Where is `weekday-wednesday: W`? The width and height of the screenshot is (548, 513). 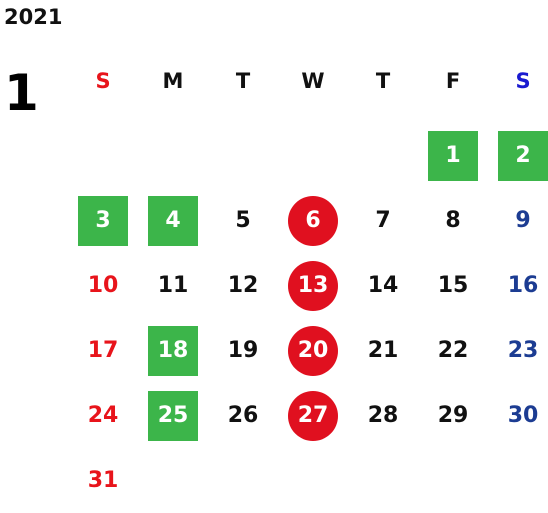 weekday-wednesday: W is located at coordinates (313, 80).